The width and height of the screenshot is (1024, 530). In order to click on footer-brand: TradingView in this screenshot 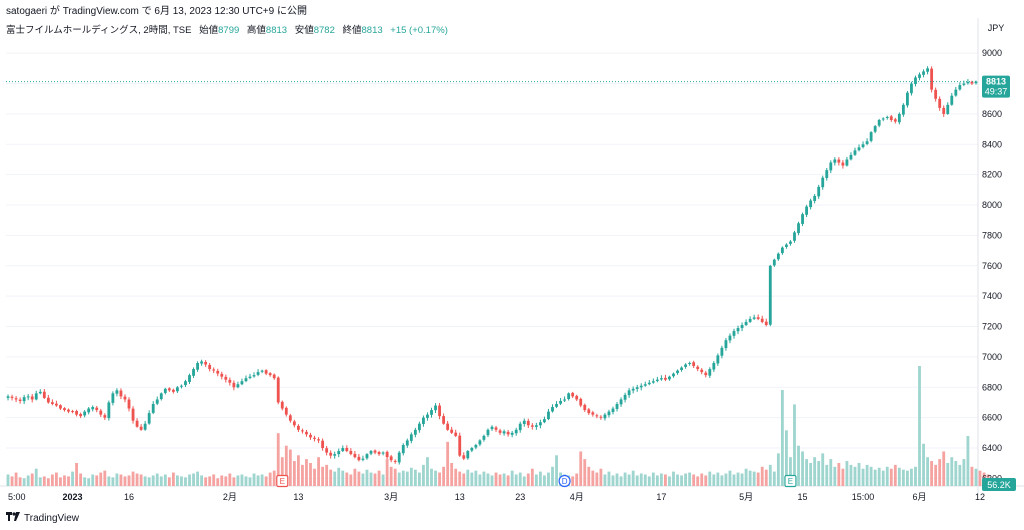, I will do `click(42, 518)`.